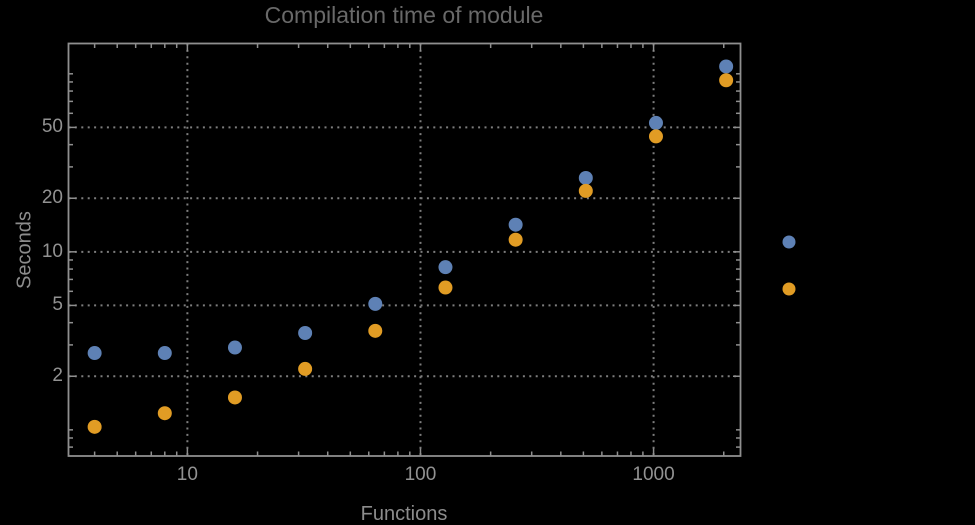  Describe the element at coordinates (404, 514) in the screenshot. I see `x-axis-label: Functions` at that location.